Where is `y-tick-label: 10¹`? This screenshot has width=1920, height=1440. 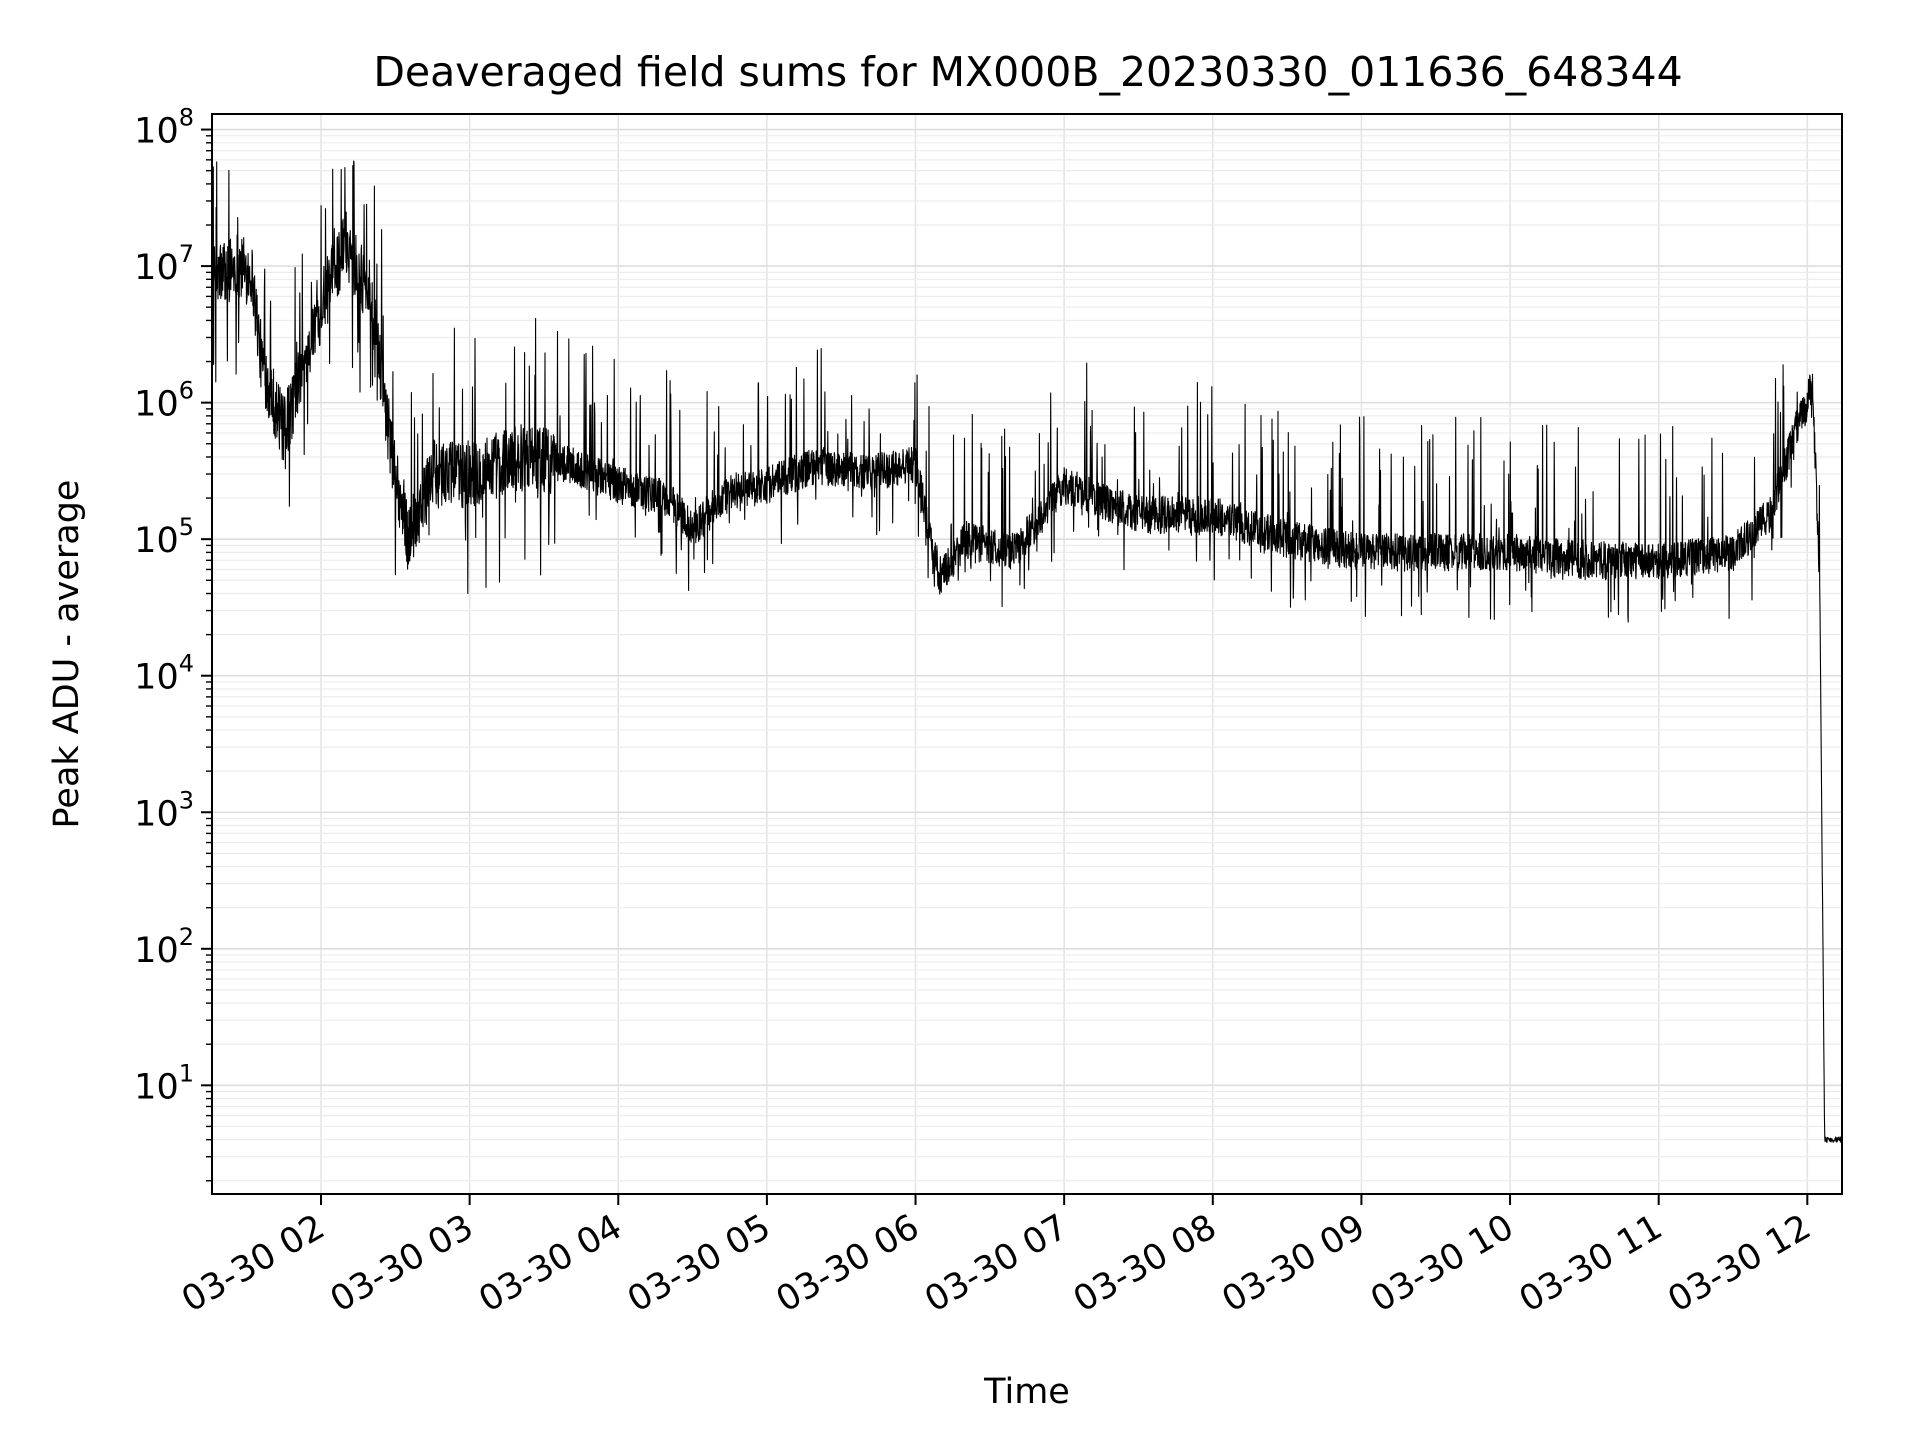
y-tick-label: 10¹ is located at coordinates (164, 1083).